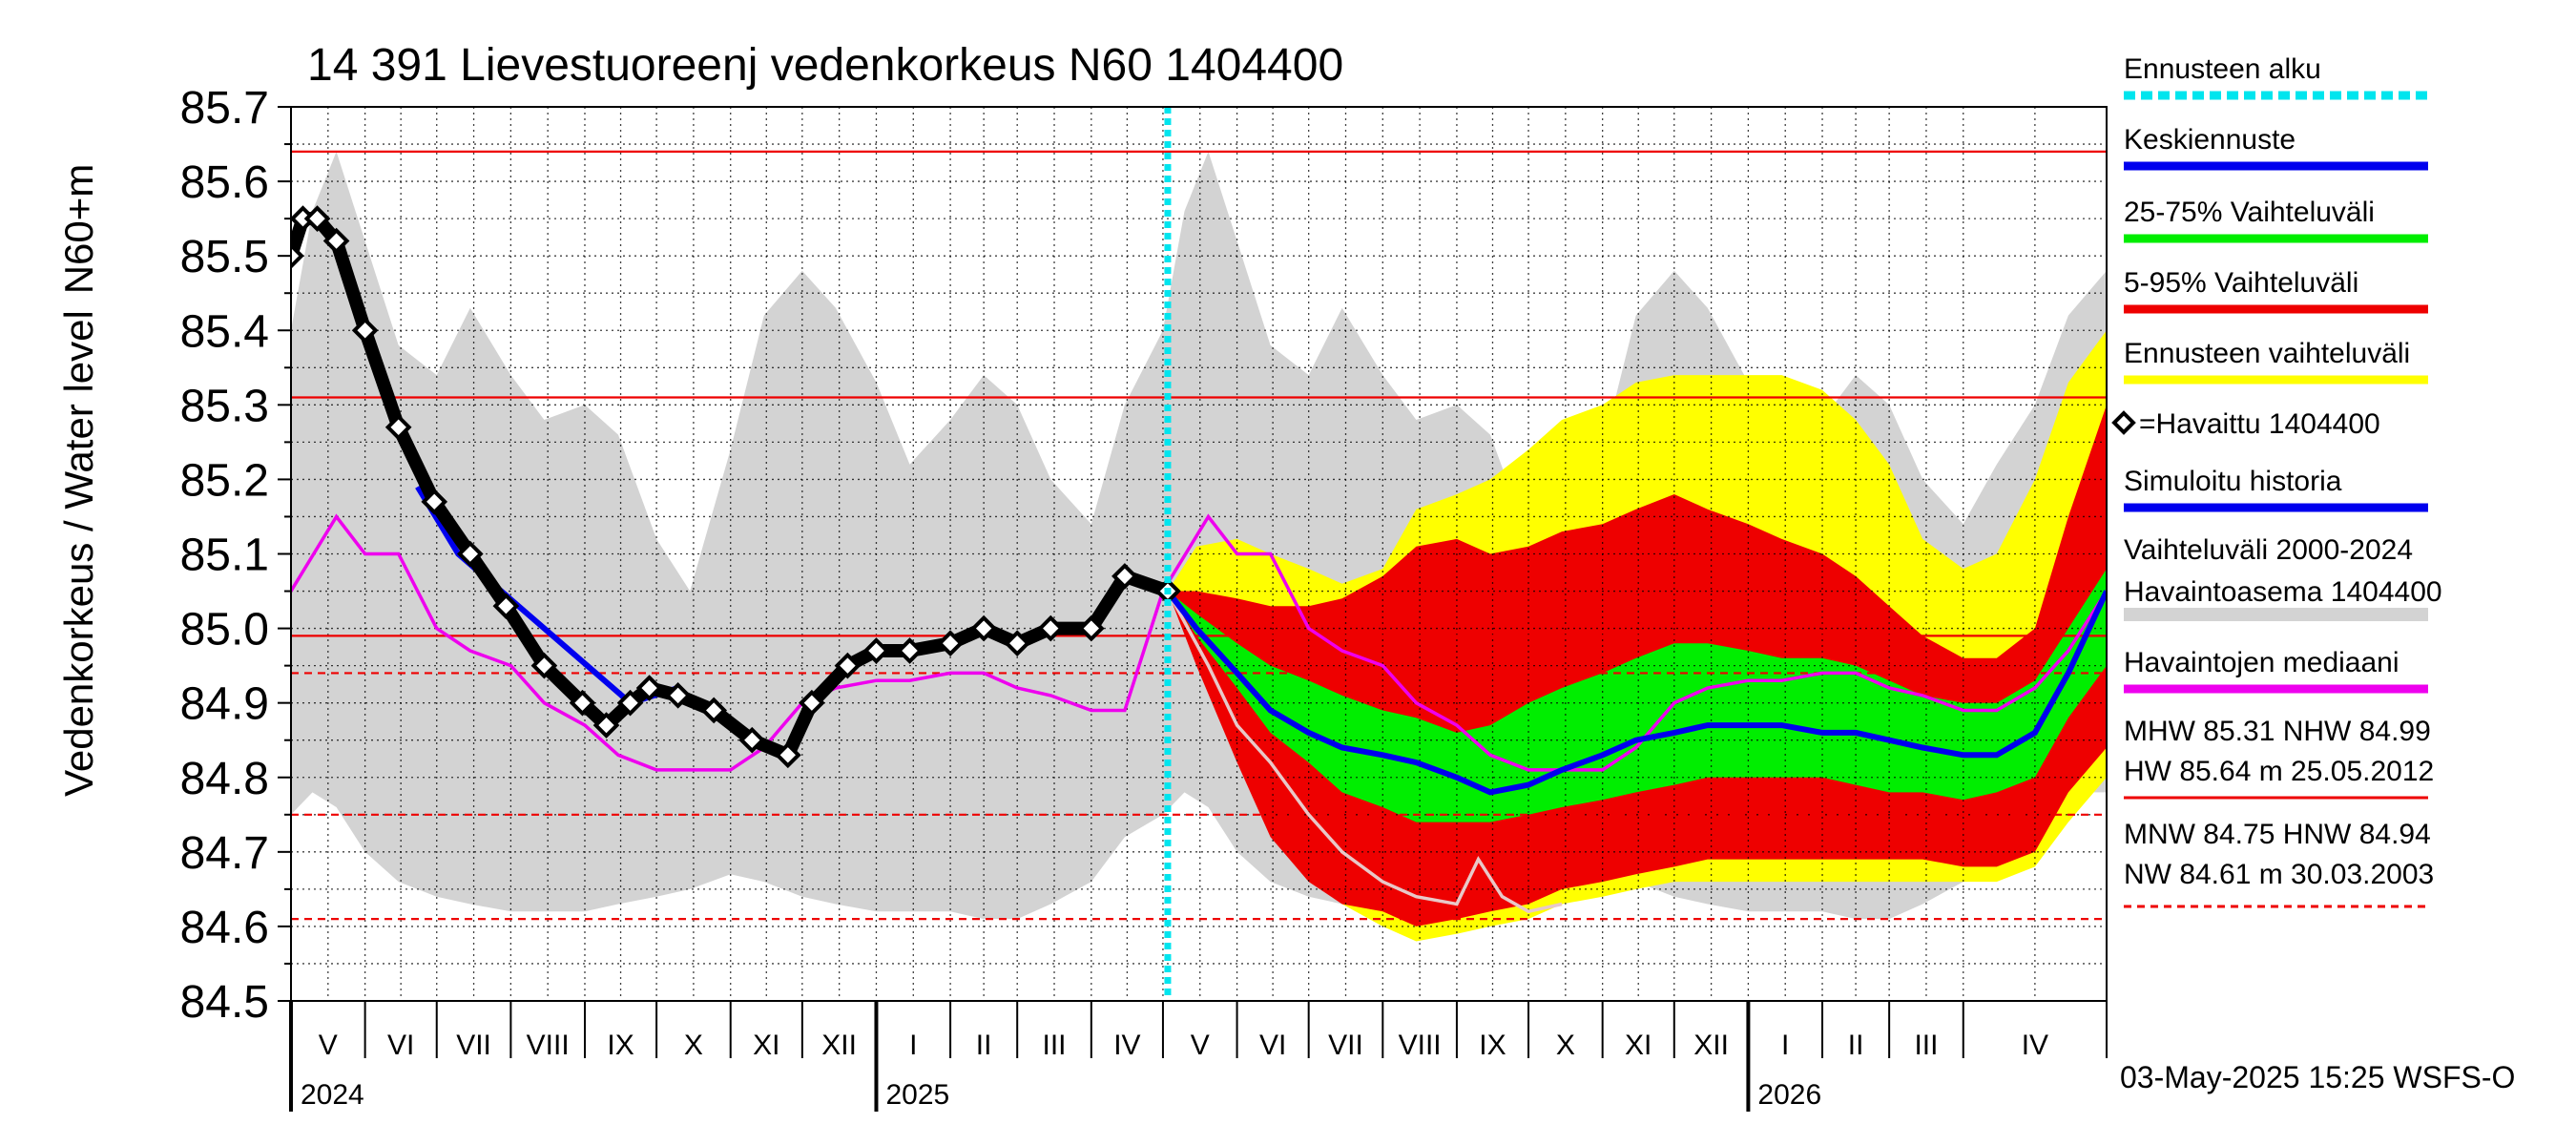  What do you see at coordinates (2210, 140) in the screenshot?
I see `legend-label: Keskiennuste` at bounding box center [2210, 140].